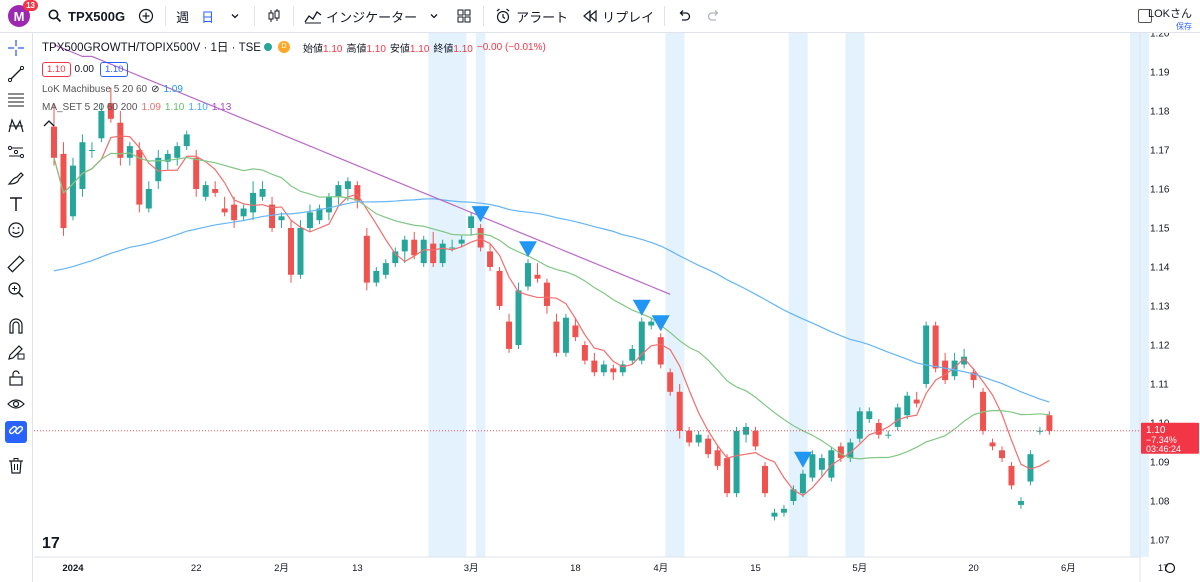  What do you see at coordinates (151, 48) in the screenshot?
I see `legend-title: TPX500GROWTH/TOPIX500V · 1日 · TSE` at bounding box center [151, 48].